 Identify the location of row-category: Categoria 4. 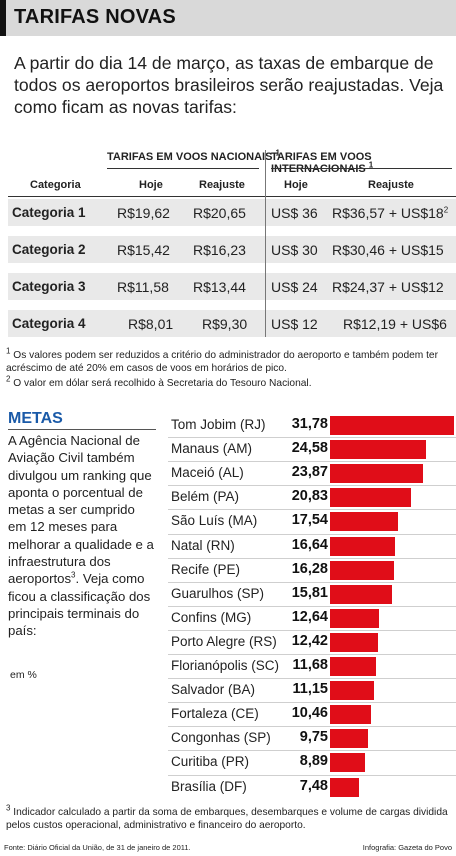
(49, 323).